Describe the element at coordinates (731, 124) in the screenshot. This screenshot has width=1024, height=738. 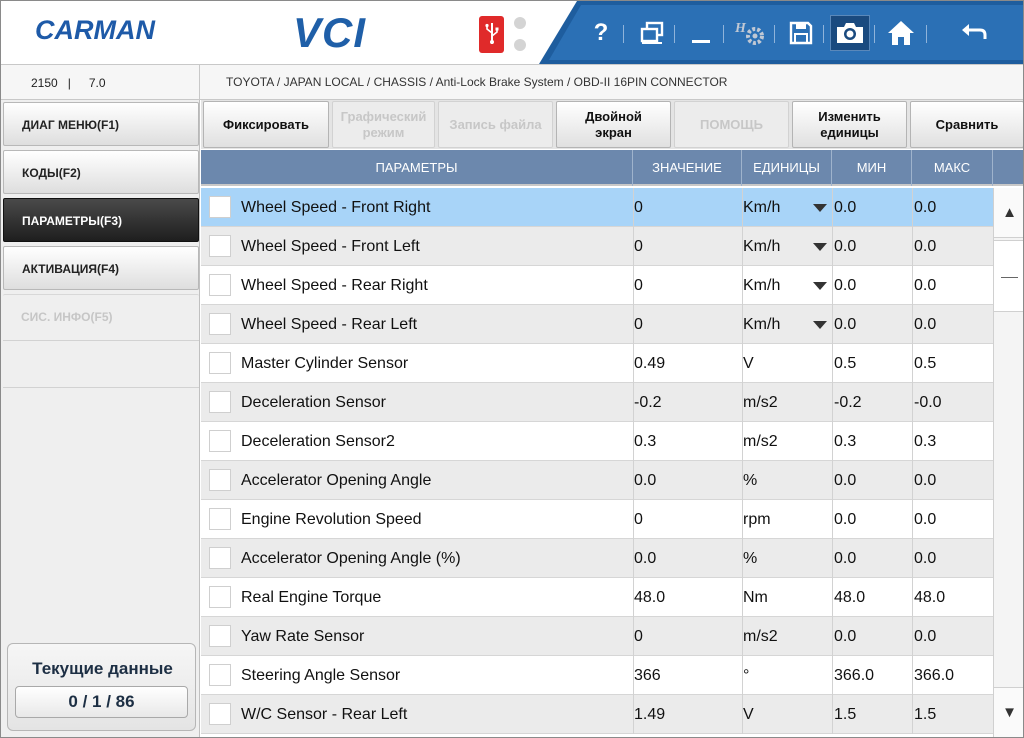
I see `help-button: ПОМОЩЬ` at that location.